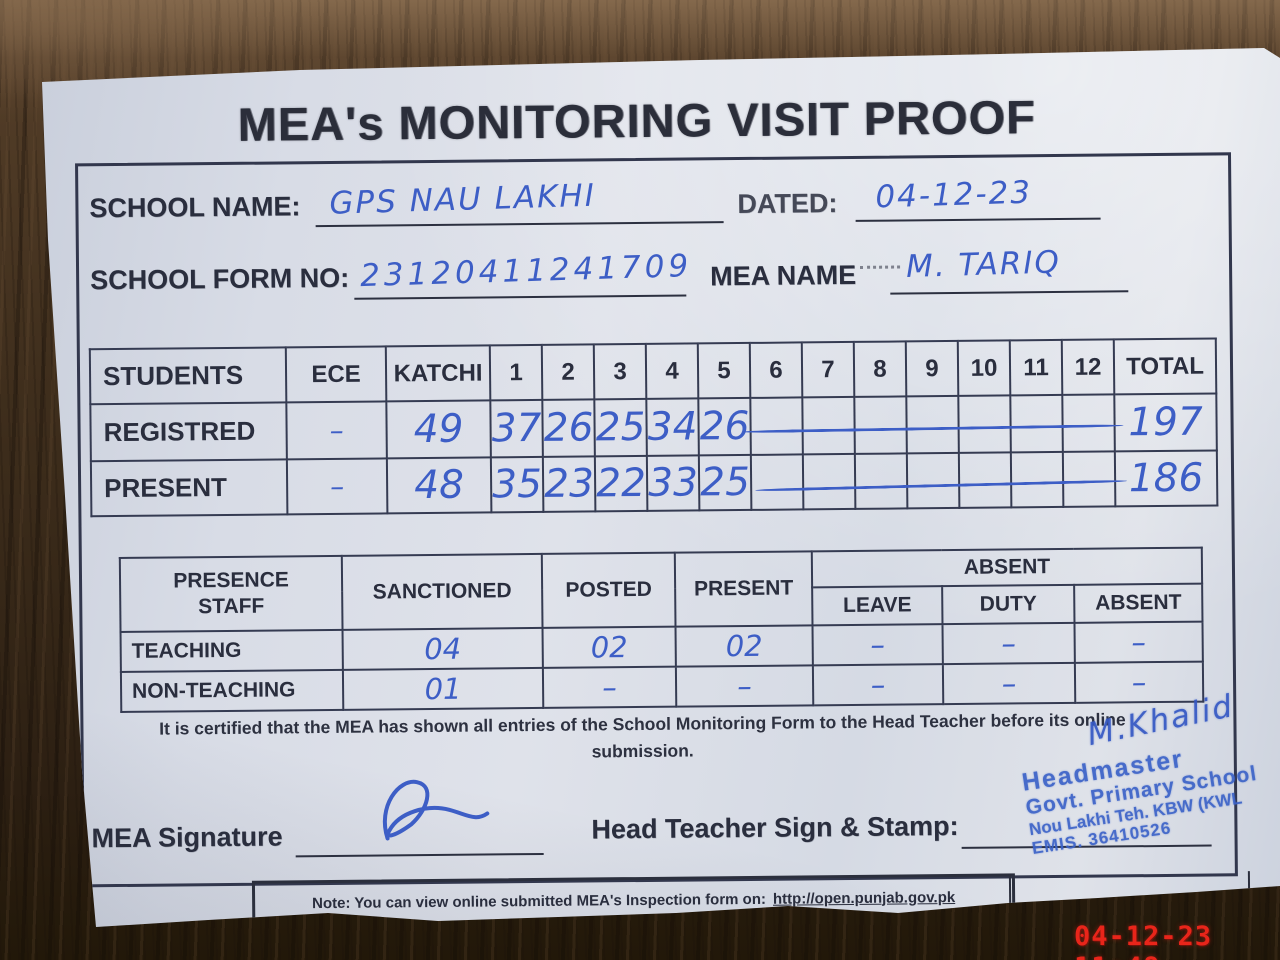 The height and width of the screenshot is (960, 1280). What do you see at coordinates (673, 483) in the screenshot?
I see `present-g4: 33` at bounding box center [673, 483].